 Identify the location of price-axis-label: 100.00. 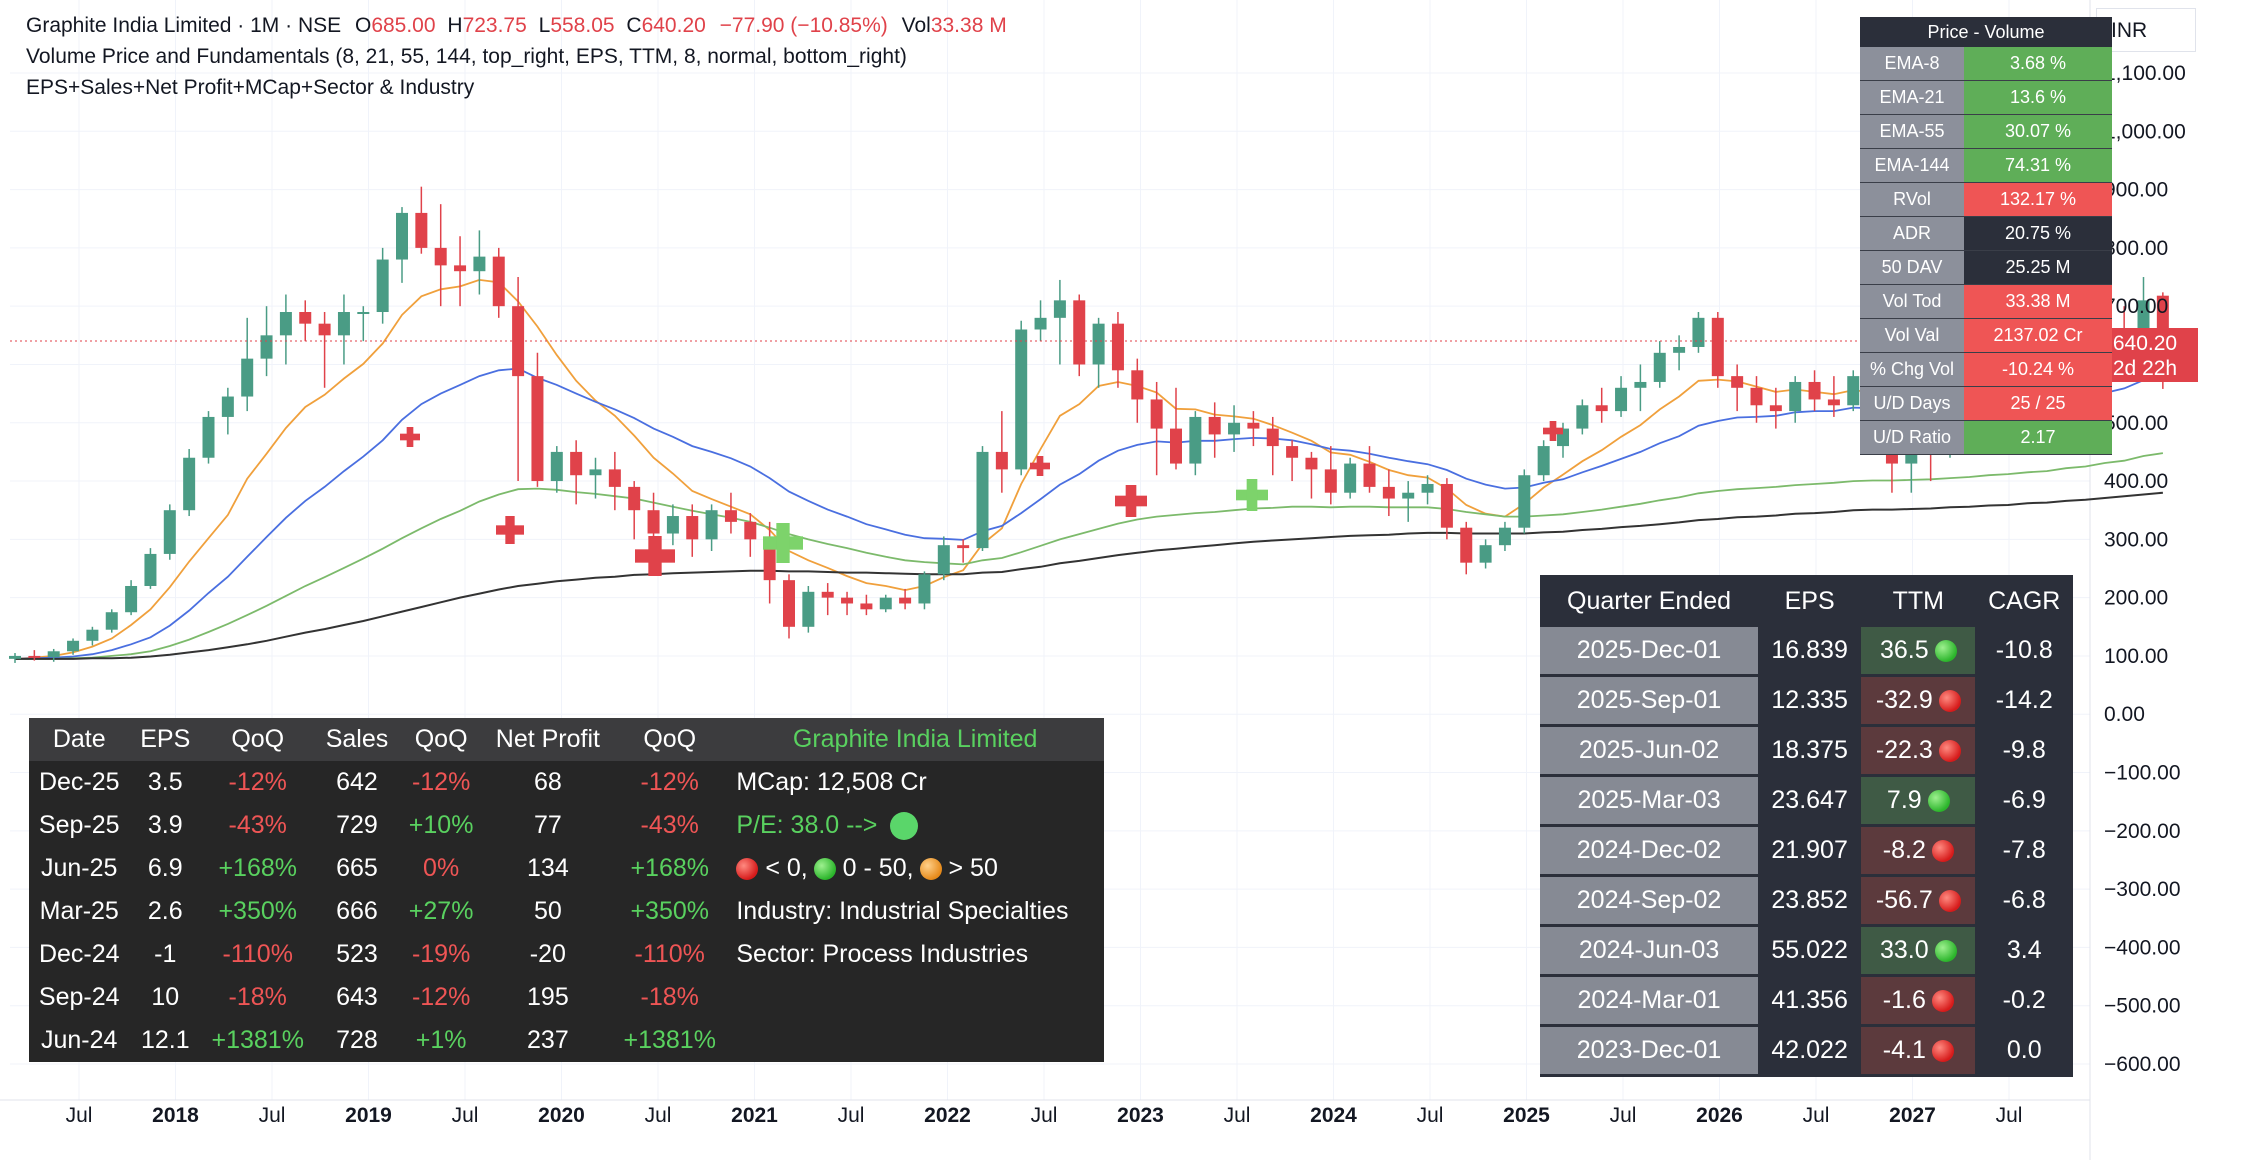
(2136, 656).